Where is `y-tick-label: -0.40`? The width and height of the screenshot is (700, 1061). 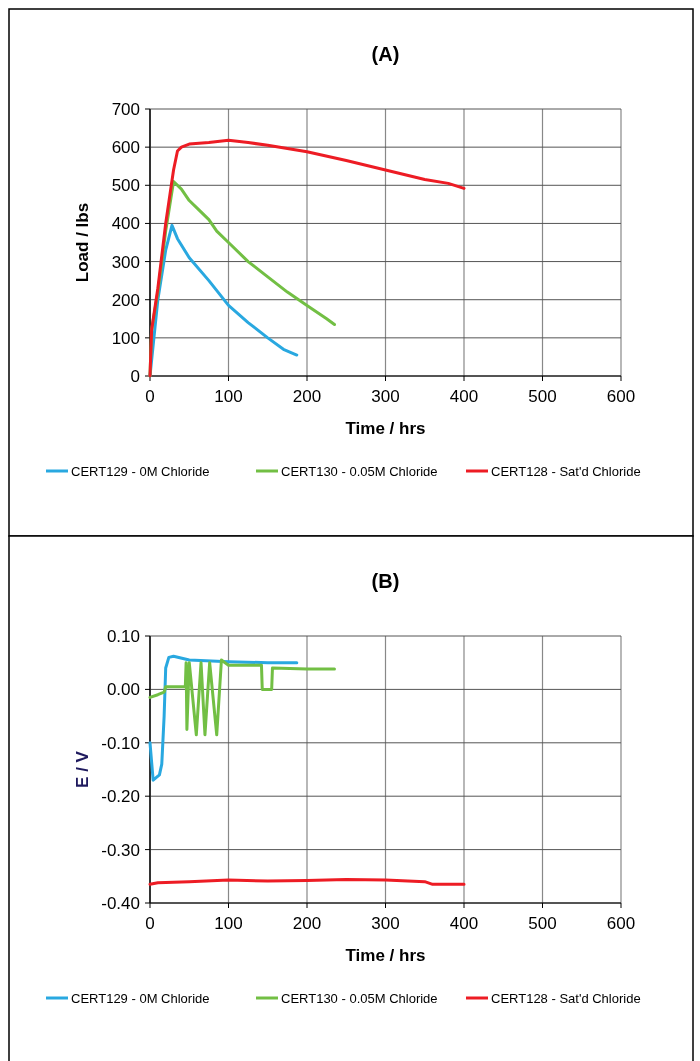
y-tick-label: -0.40 is located at coordinates (120, 903).